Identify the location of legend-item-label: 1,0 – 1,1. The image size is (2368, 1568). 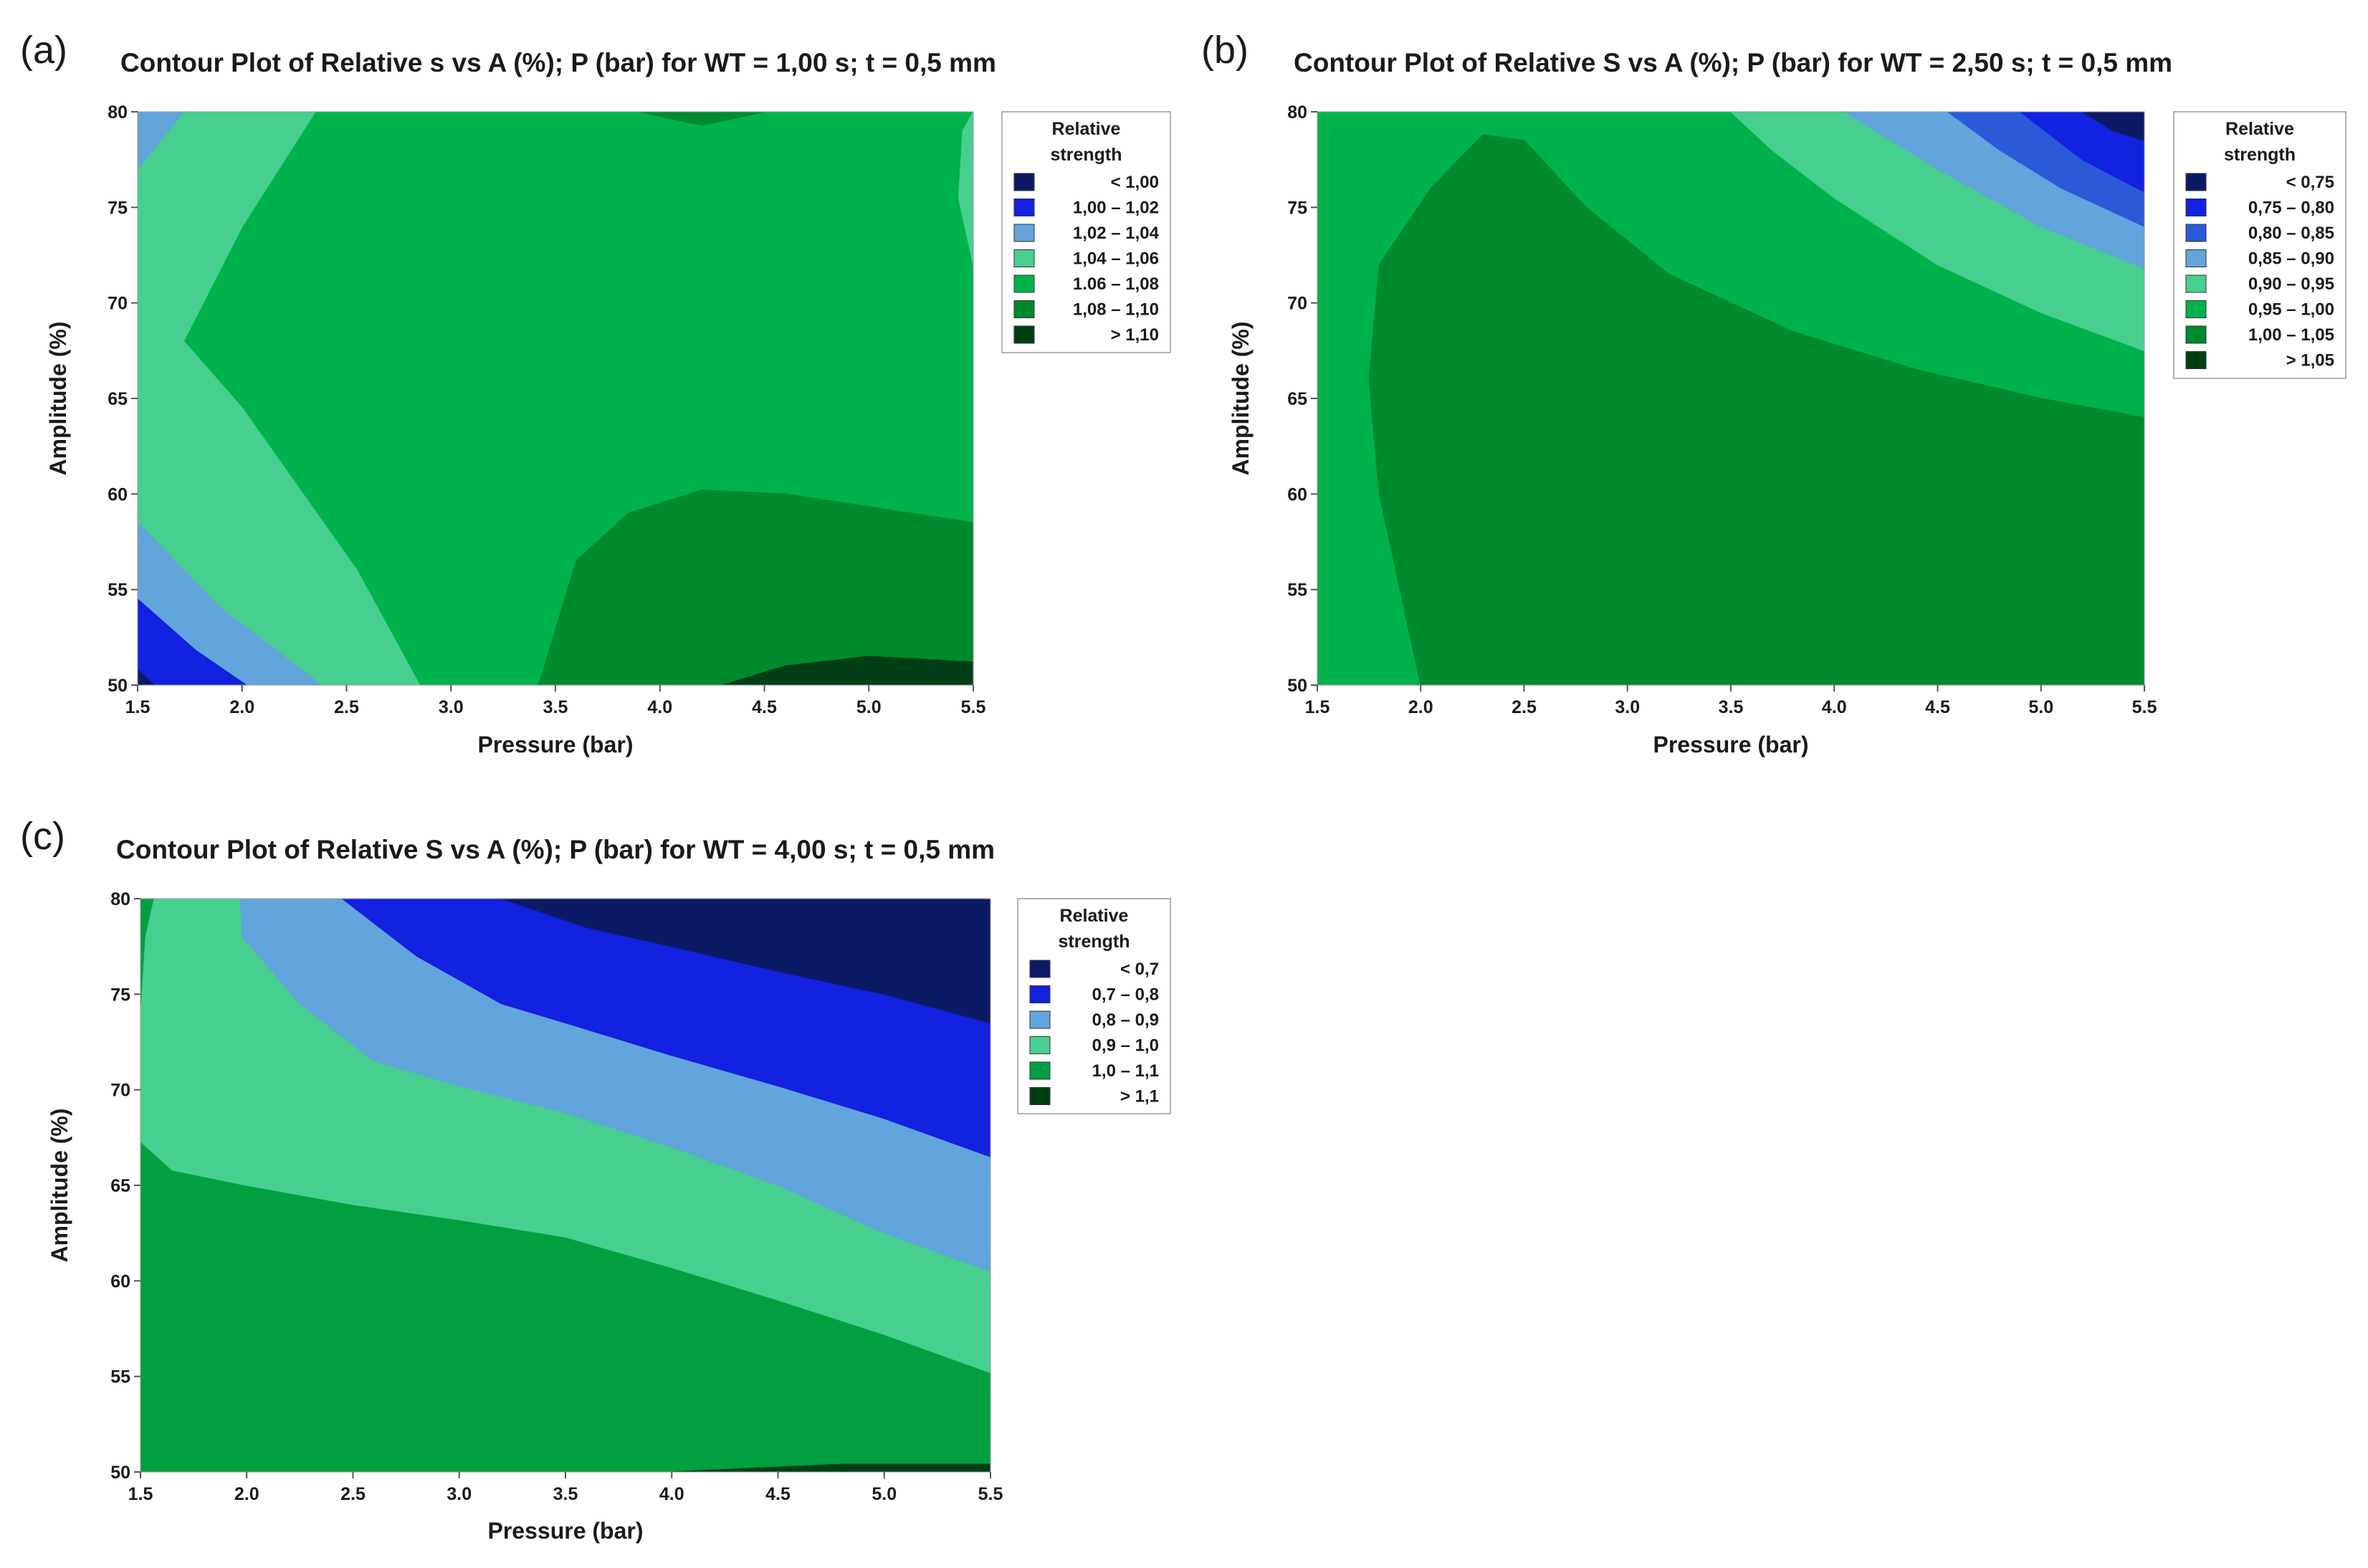
(1125, 1071).